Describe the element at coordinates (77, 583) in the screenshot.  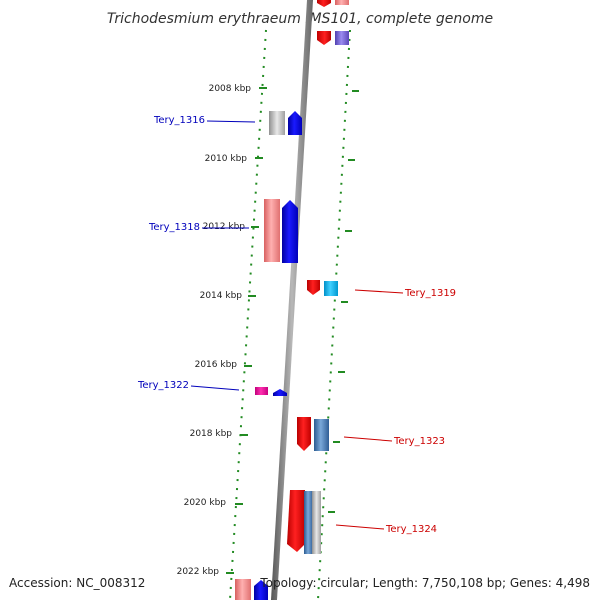
I see `accession-text: Accession: NC_008312` at that location.